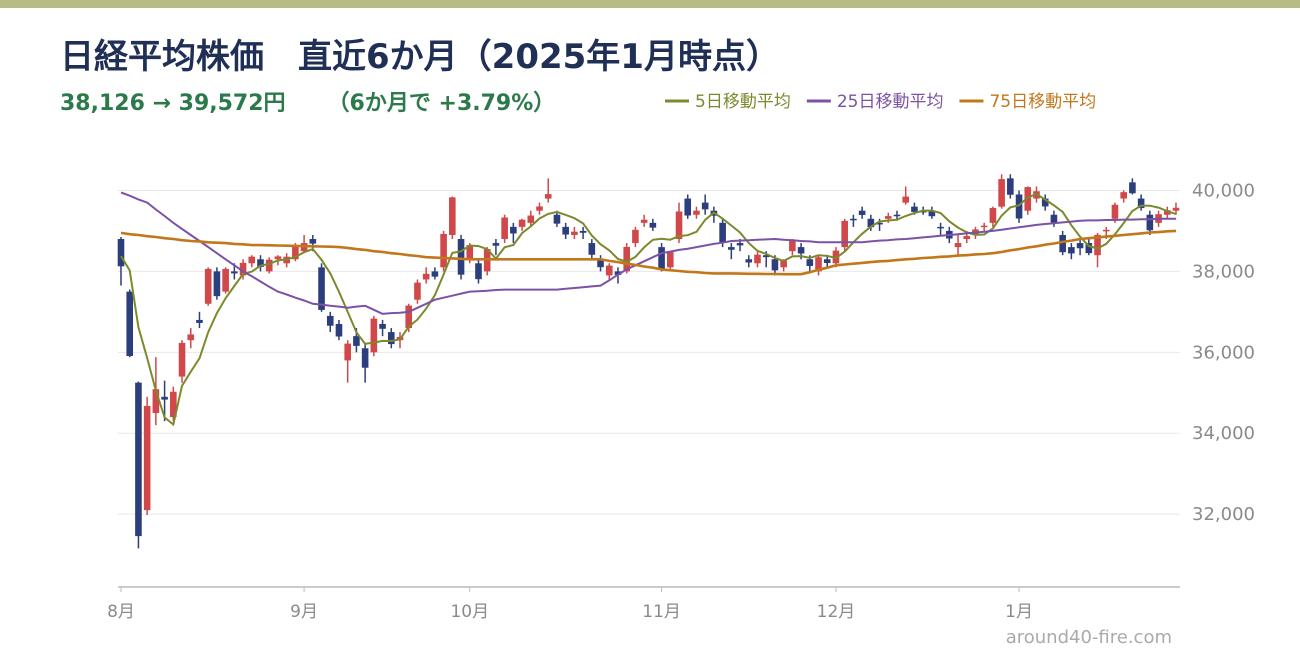 The height and width of the screenshot is (660, 1300). What do you see at coordinates (173, 103) in the screenshot?
I see `subtitle: 38,126 → 39,572円` at bounding box center [173, 103].